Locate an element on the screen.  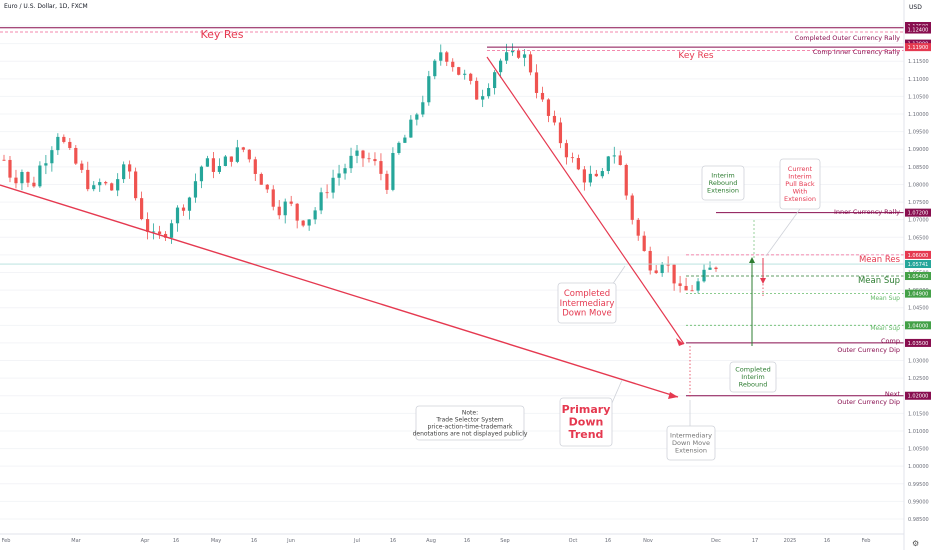
completed-intermediary-callout-text: Completed is located at coordinates (587, 294).